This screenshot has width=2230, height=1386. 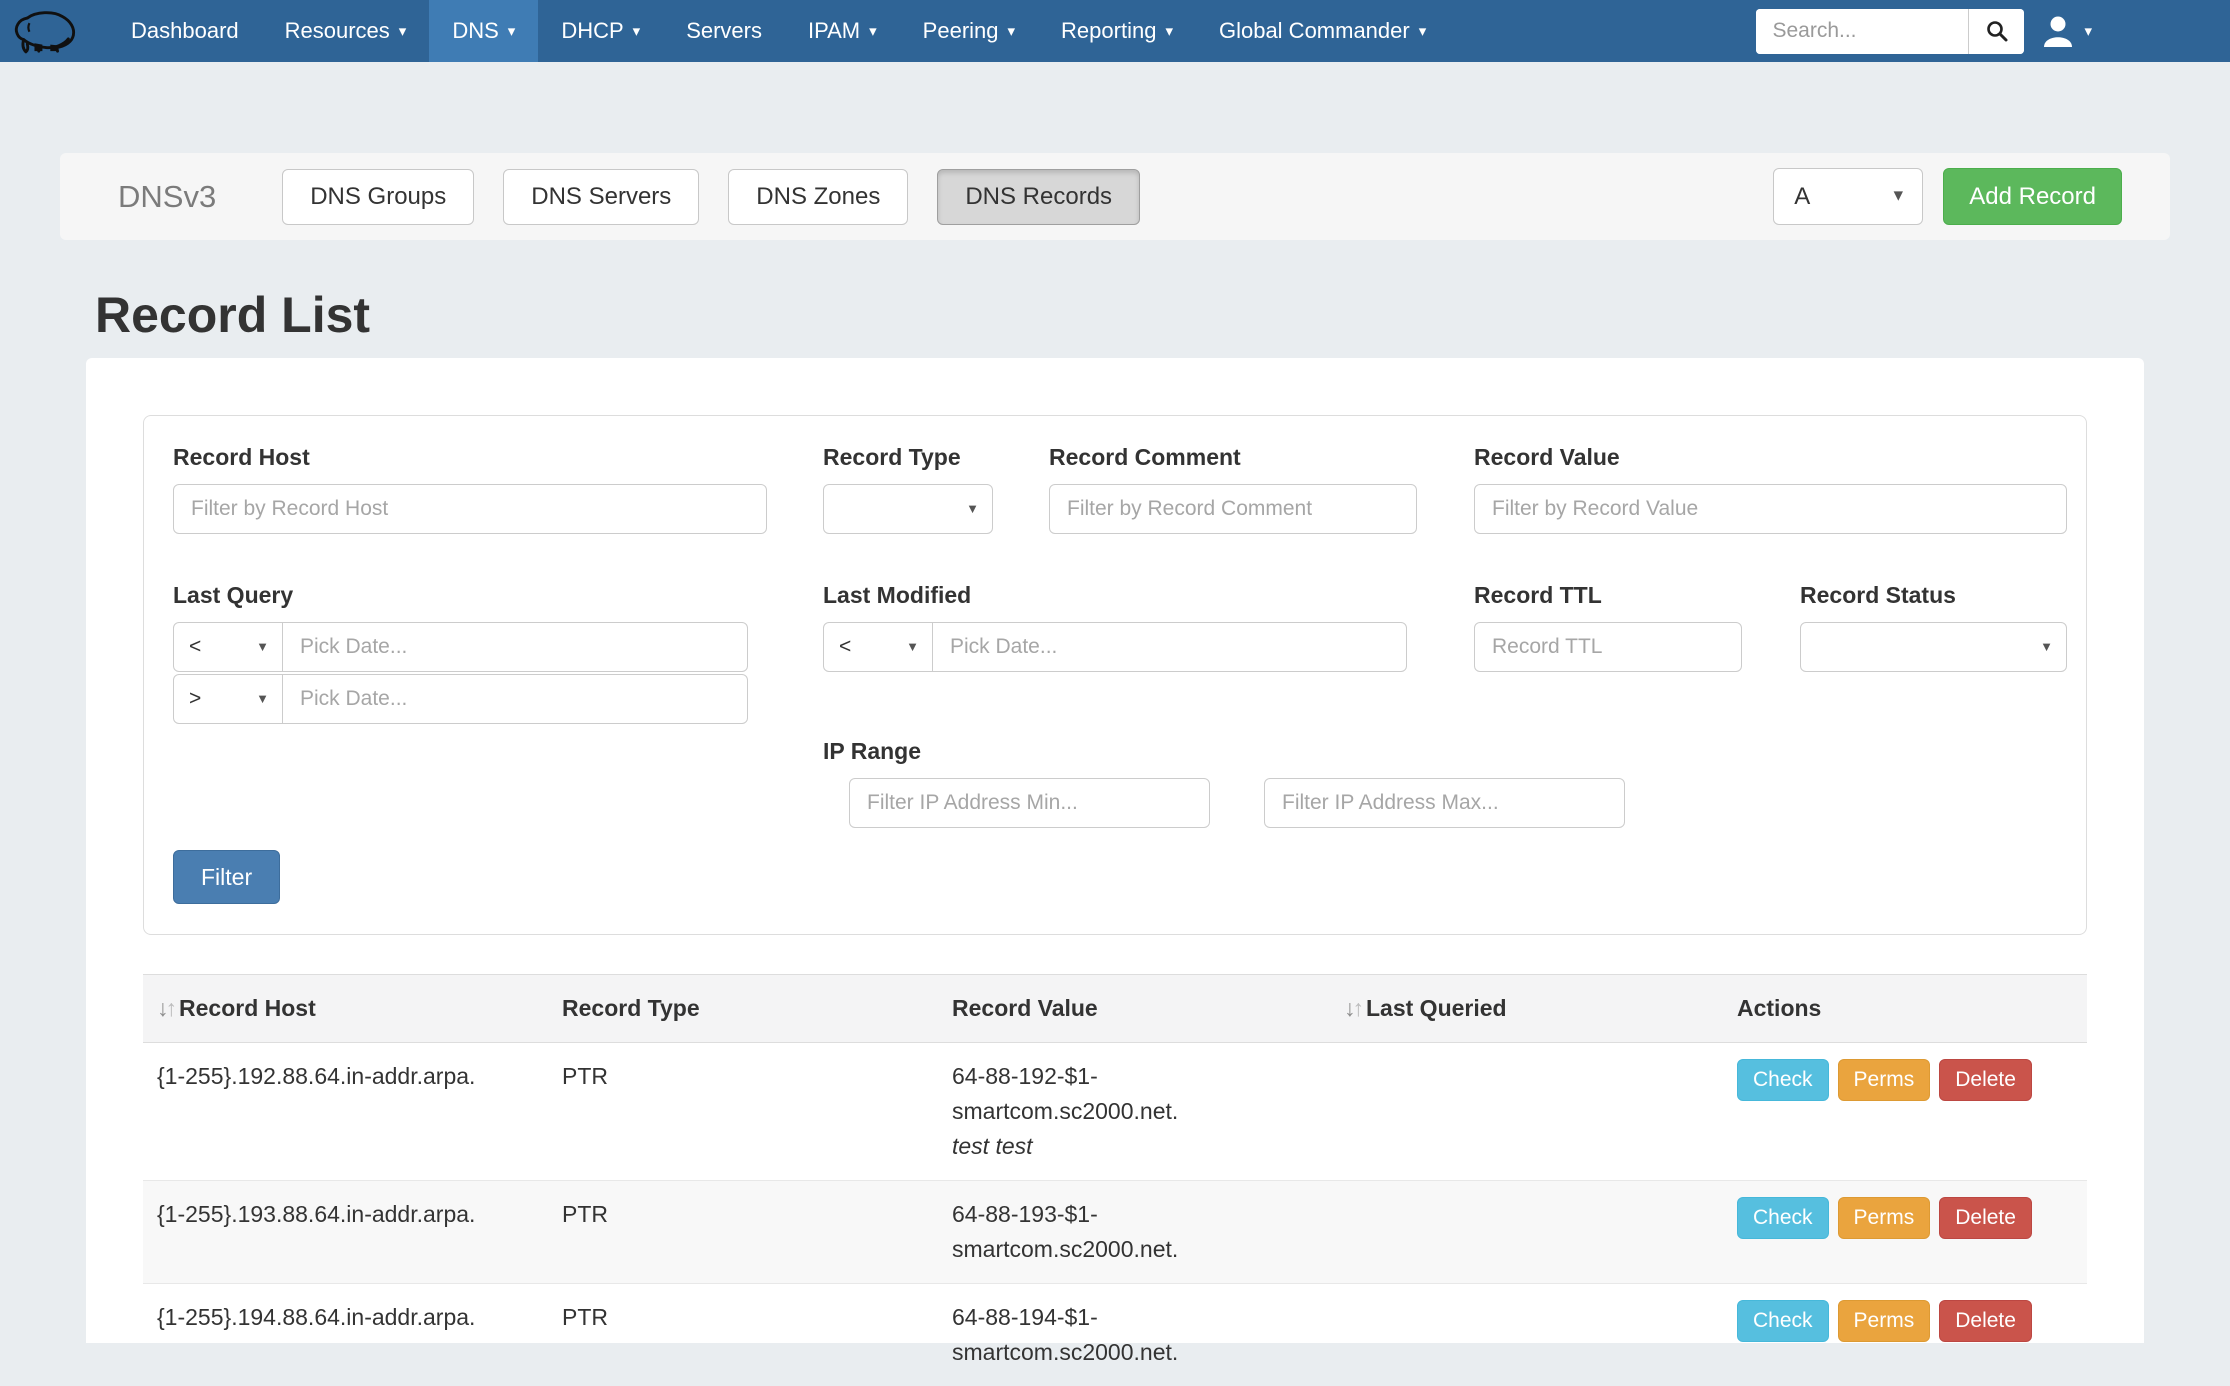 I want to click on record-value-cell: 64-88-193-$1-smartcom.sc2000.net., so click(x=1134, y=1232).